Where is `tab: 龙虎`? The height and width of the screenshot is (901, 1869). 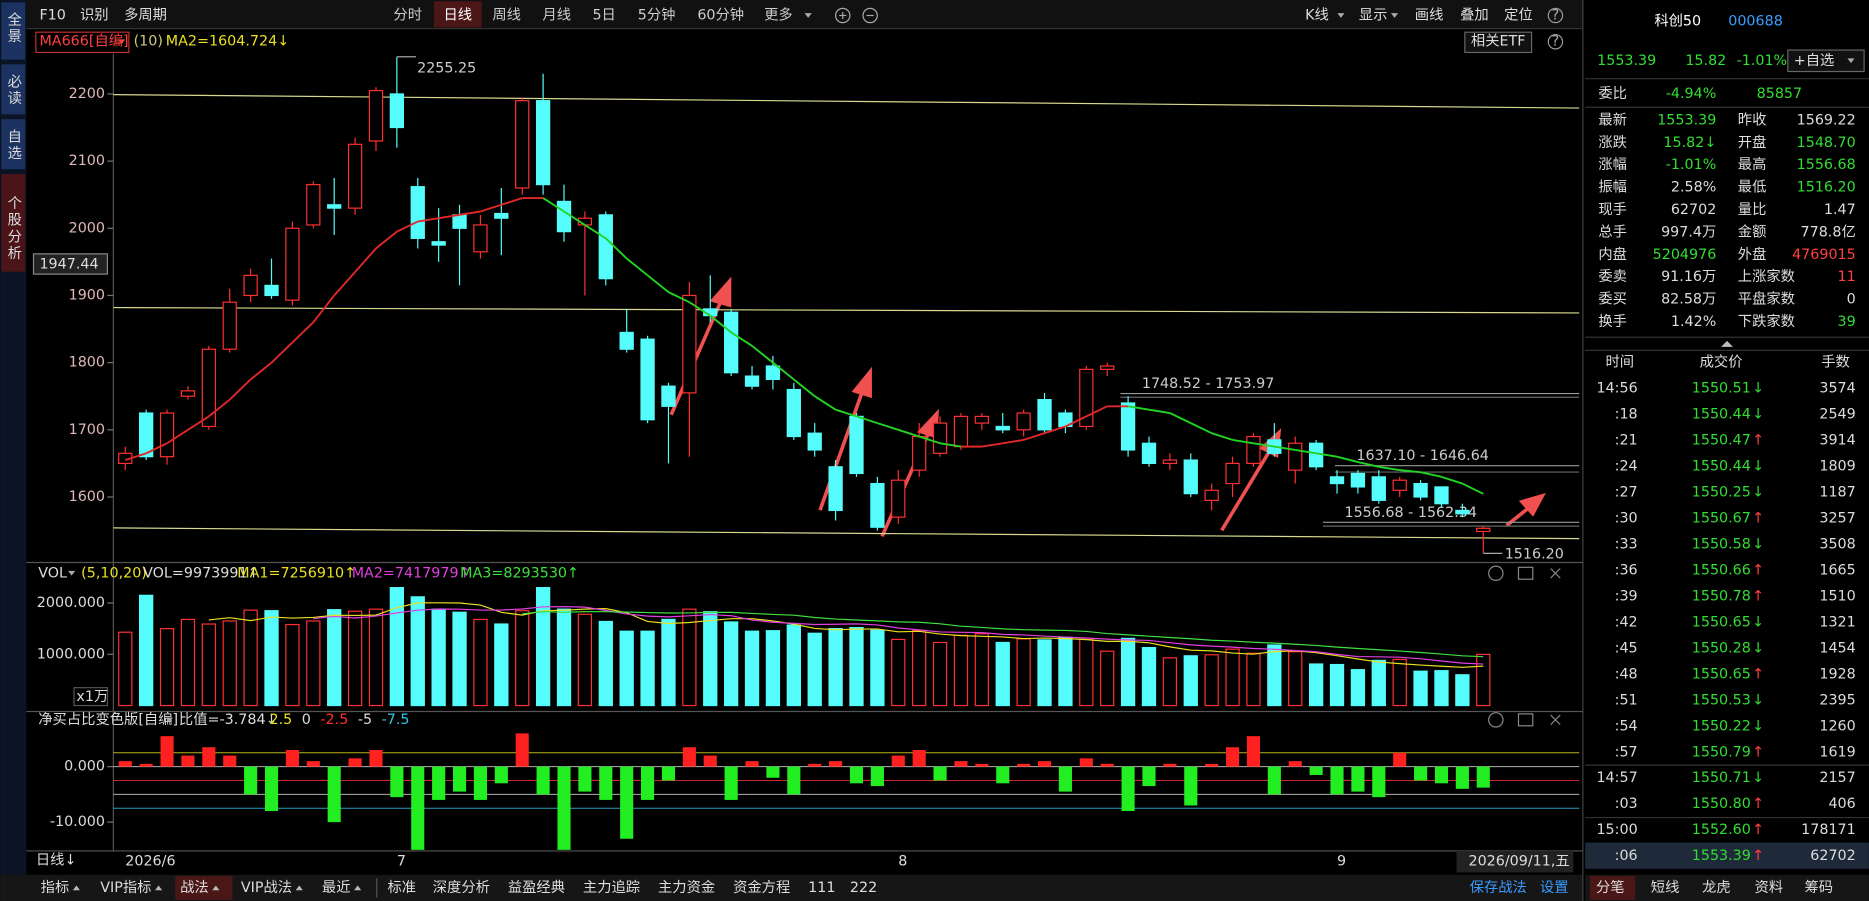 tab: 龙虎 is located at coordinates (1716, 887).